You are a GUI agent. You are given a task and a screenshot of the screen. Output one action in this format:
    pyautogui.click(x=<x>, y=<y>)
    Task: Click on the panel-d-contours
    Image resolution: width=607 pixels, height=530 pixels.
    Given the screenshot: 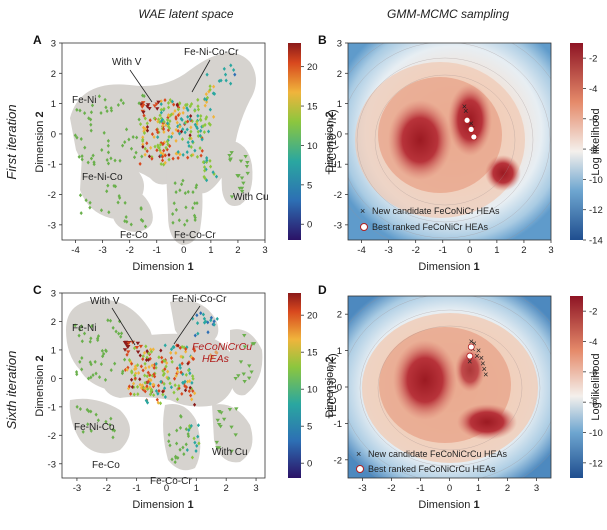 What is the action you would take?
    pyautogui.click(x=449, y=387)
    